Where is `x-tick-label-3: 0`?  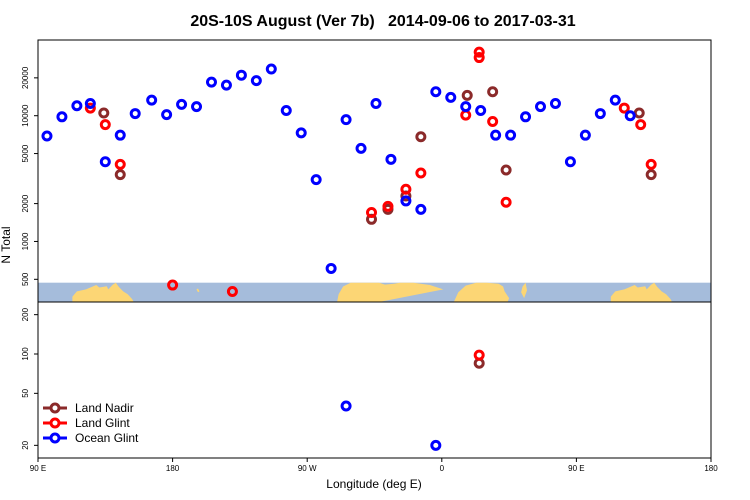 x-tick-label-3: 0 is located at coordinates (442, 468).